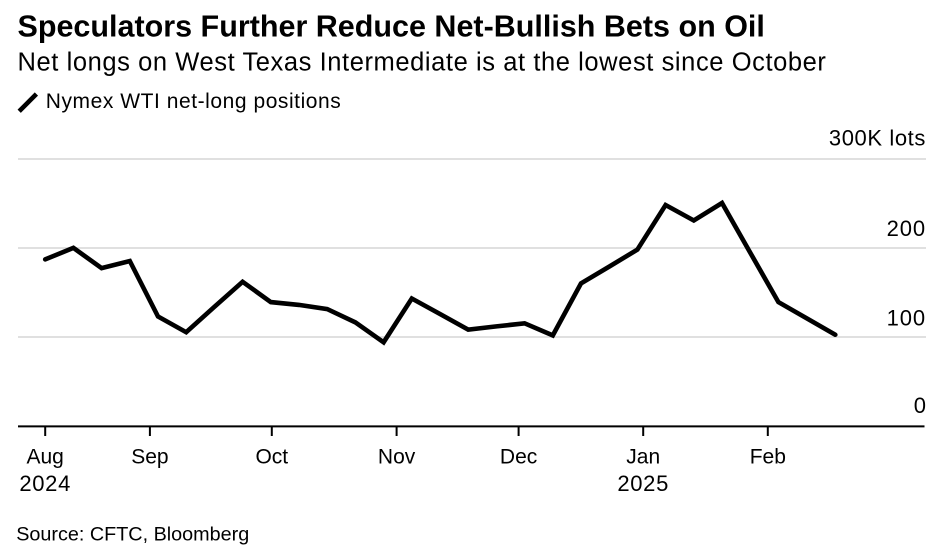  Describe the element at coordinates (643, 457) in the screenshot. I see `svg-text: Jan` at that location.